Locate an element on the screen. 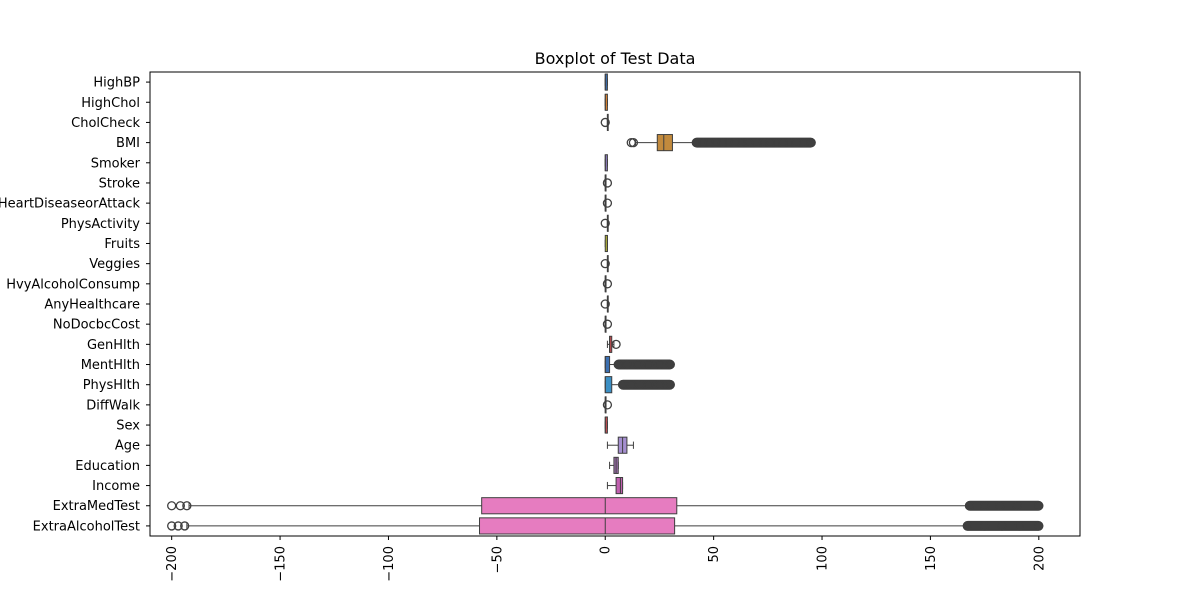 The width and height of the screenshot is (1200, 600). boxplot-AnyHealthcare is located at coordinates (605, 304).